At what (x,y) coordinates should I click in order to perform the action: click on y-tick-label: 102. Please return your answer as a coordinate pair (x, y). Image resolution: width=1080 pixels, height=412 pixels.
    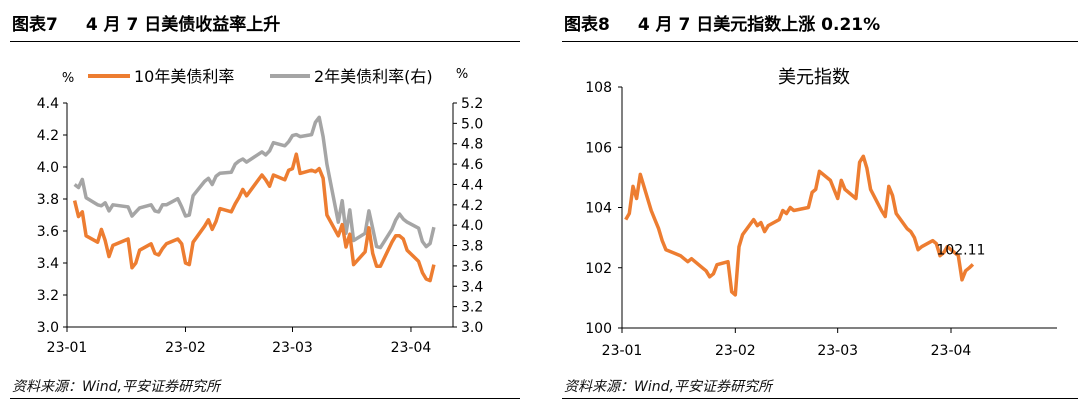
    Looking at the image, I should click on (598, 269).